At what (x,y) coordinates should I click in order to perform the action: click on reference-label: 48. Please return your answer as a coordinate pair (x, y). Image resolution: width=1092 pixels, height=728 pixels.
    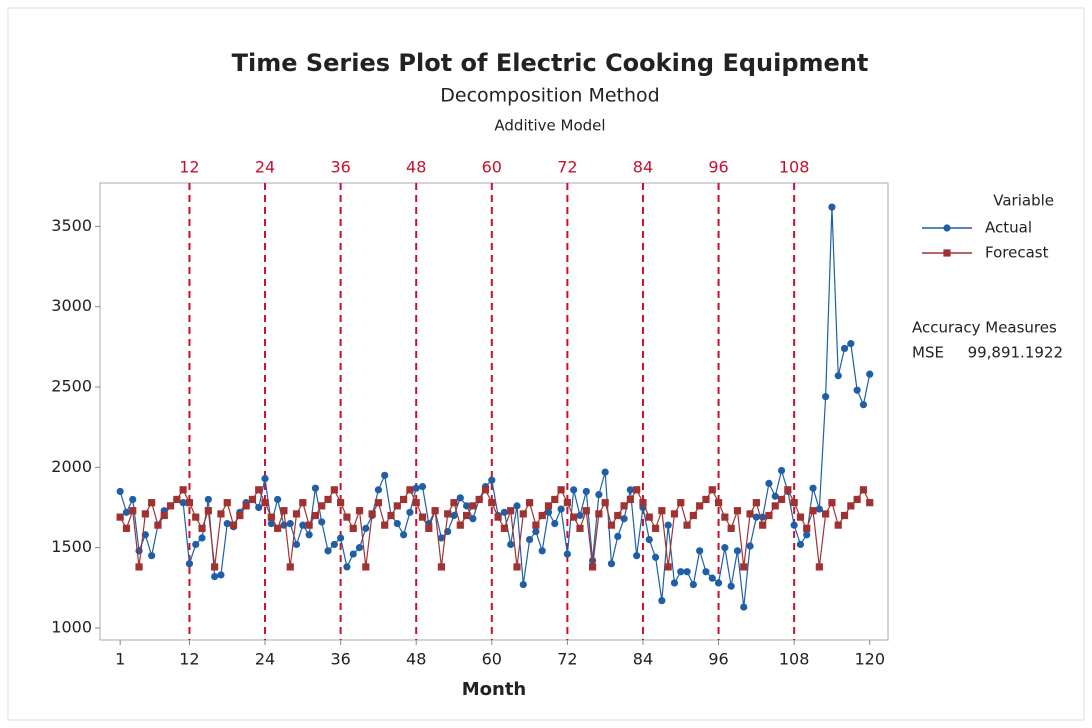
    Looking at the image, I should click on (416, 167).